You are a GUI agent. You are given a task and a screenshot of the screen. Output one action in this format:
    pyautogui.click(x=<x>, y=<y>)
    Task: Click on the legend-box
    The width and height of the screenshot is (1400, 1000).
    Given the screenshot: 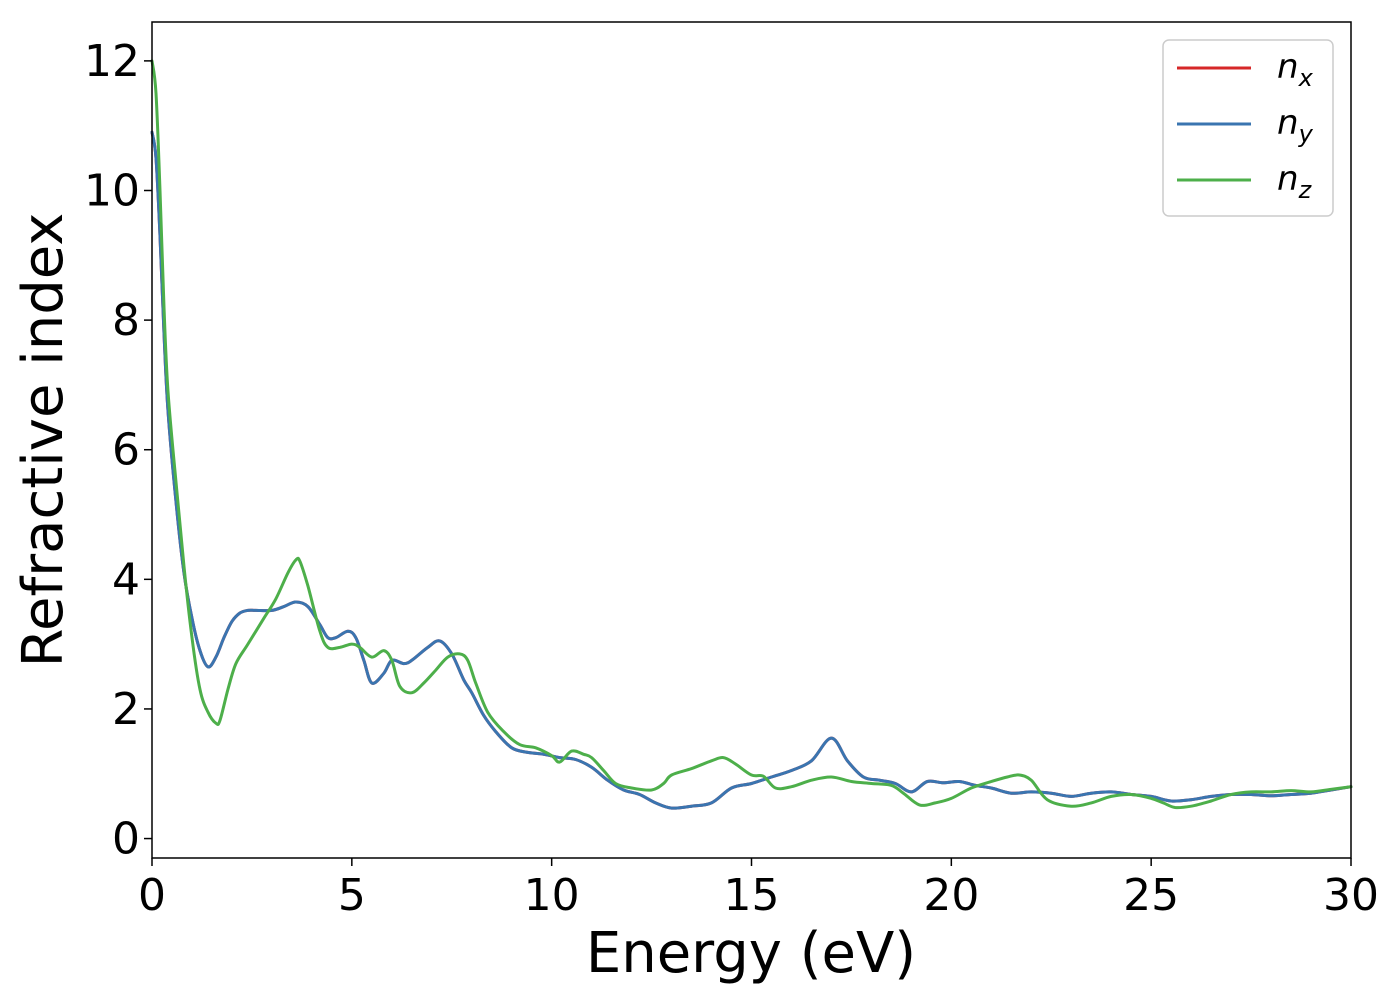 What is the action you would take?
    pyautogui.click(x=1248, y=128)
    